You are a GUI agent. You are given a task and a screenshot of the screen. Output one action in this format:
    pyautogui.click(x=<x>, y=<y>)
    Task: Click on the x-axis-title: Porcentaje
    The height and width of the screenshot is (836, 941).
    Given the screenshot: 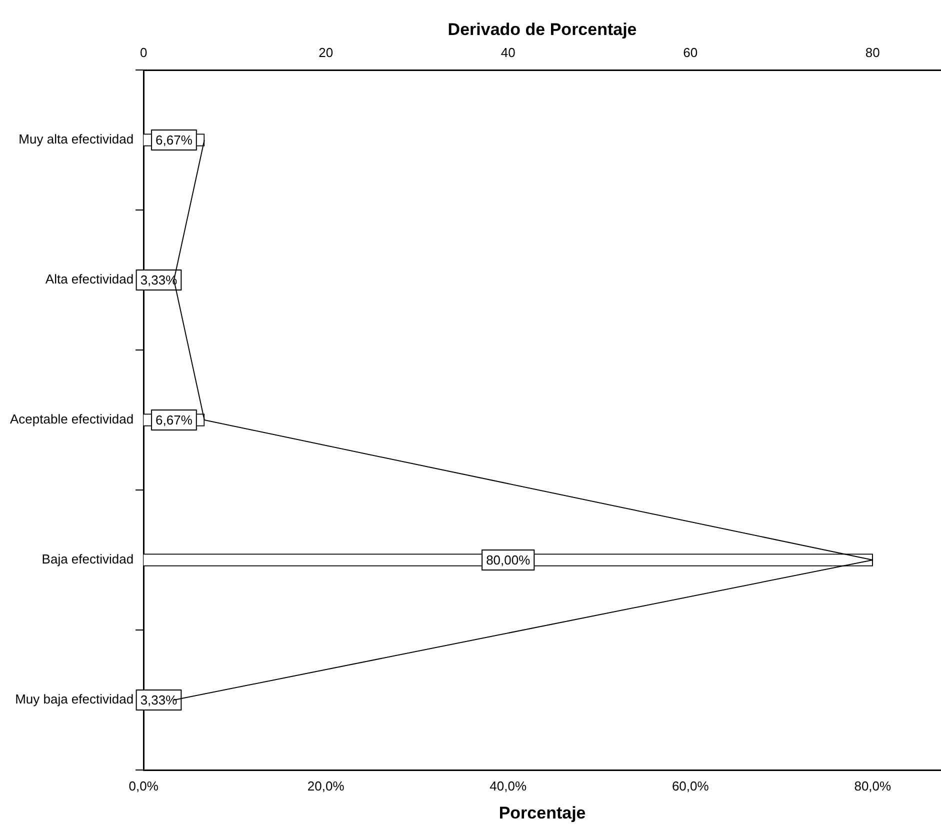 What is the action you would take?
    pyautogui.click(x=542, y=812)
    